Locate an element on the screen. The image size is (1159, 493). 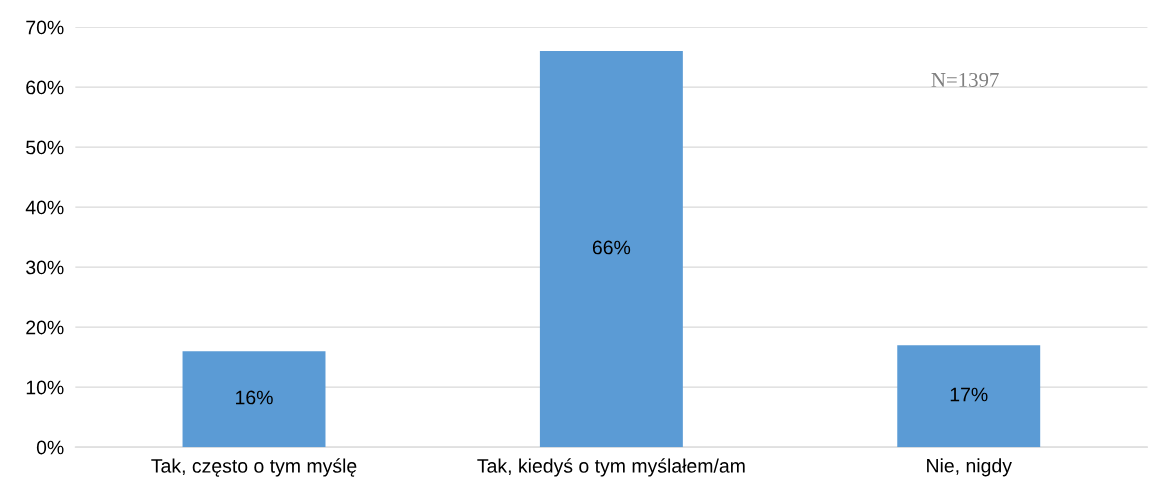
y-tick-label: 40% is located at coordinates (44, 207).